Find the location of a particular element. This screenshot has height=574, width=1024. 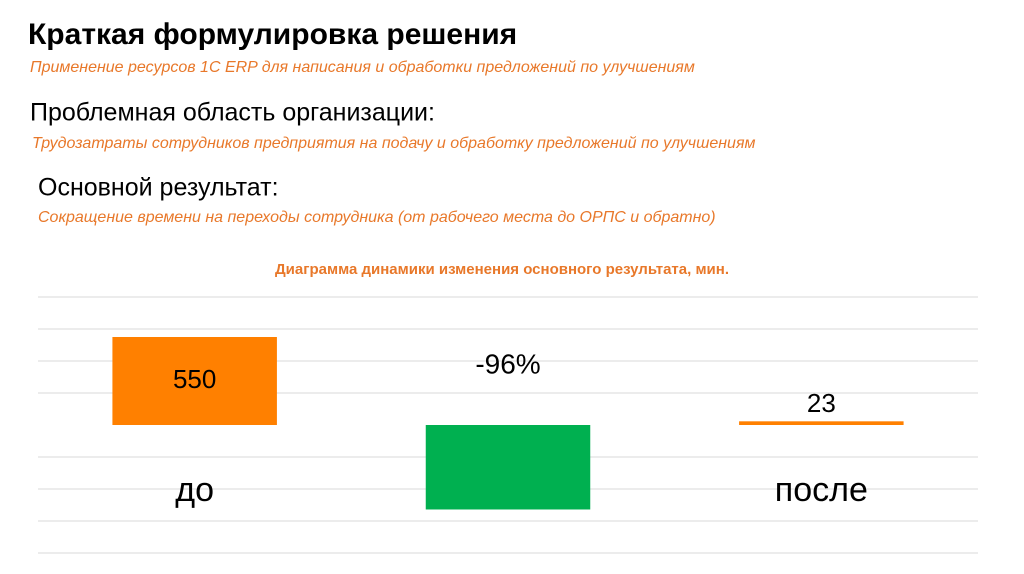

value-label: 550 is located at coordinates (194, 379).